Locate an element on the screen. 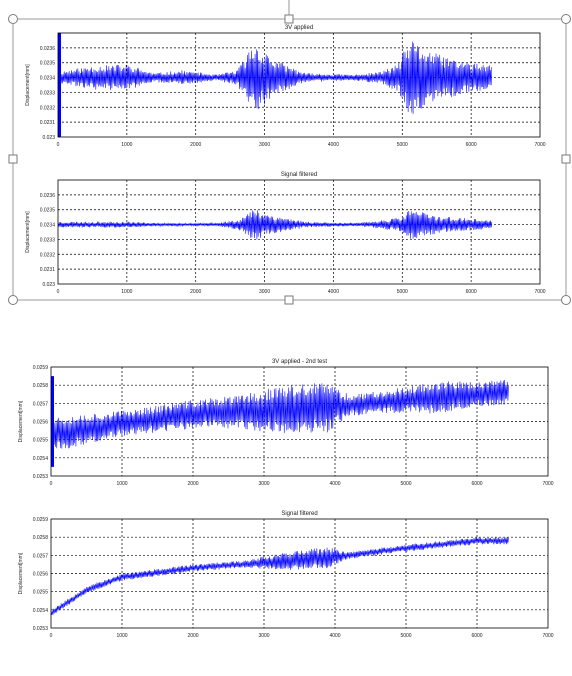 This screenshot has height=676, width=572. chart-title: 3V applied - 2nd test is located at coordinates (299, 362).